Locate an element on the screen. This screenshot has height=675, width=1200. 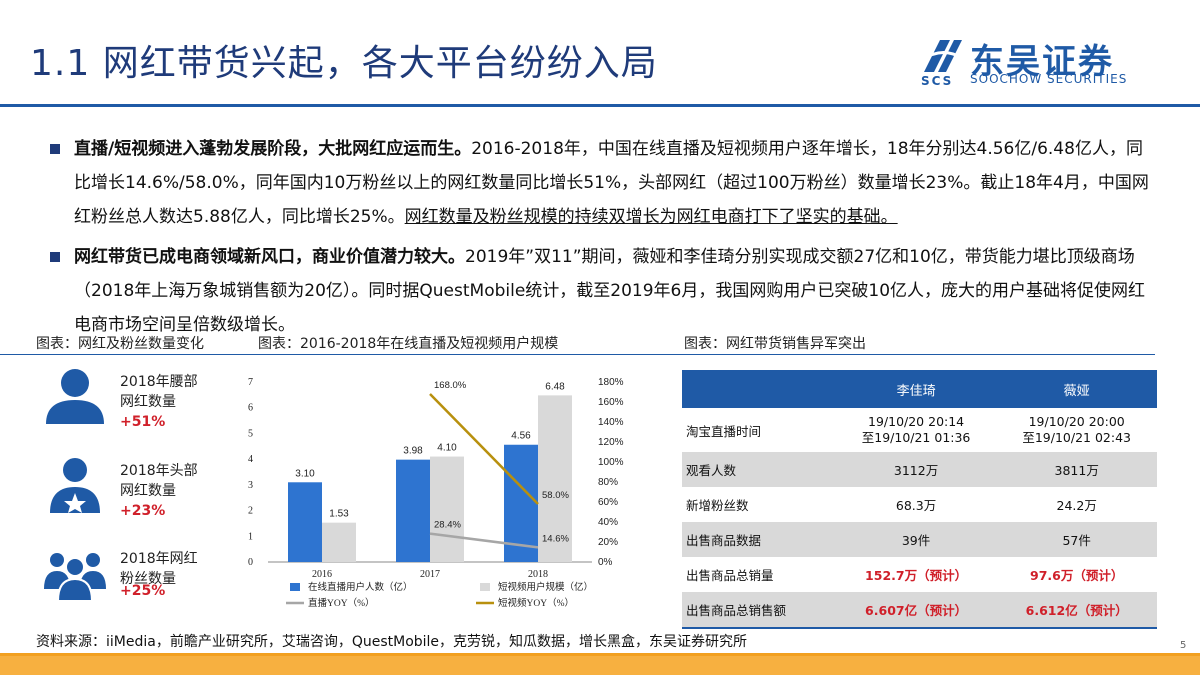
group-icon is located at coordinates (75, 577).